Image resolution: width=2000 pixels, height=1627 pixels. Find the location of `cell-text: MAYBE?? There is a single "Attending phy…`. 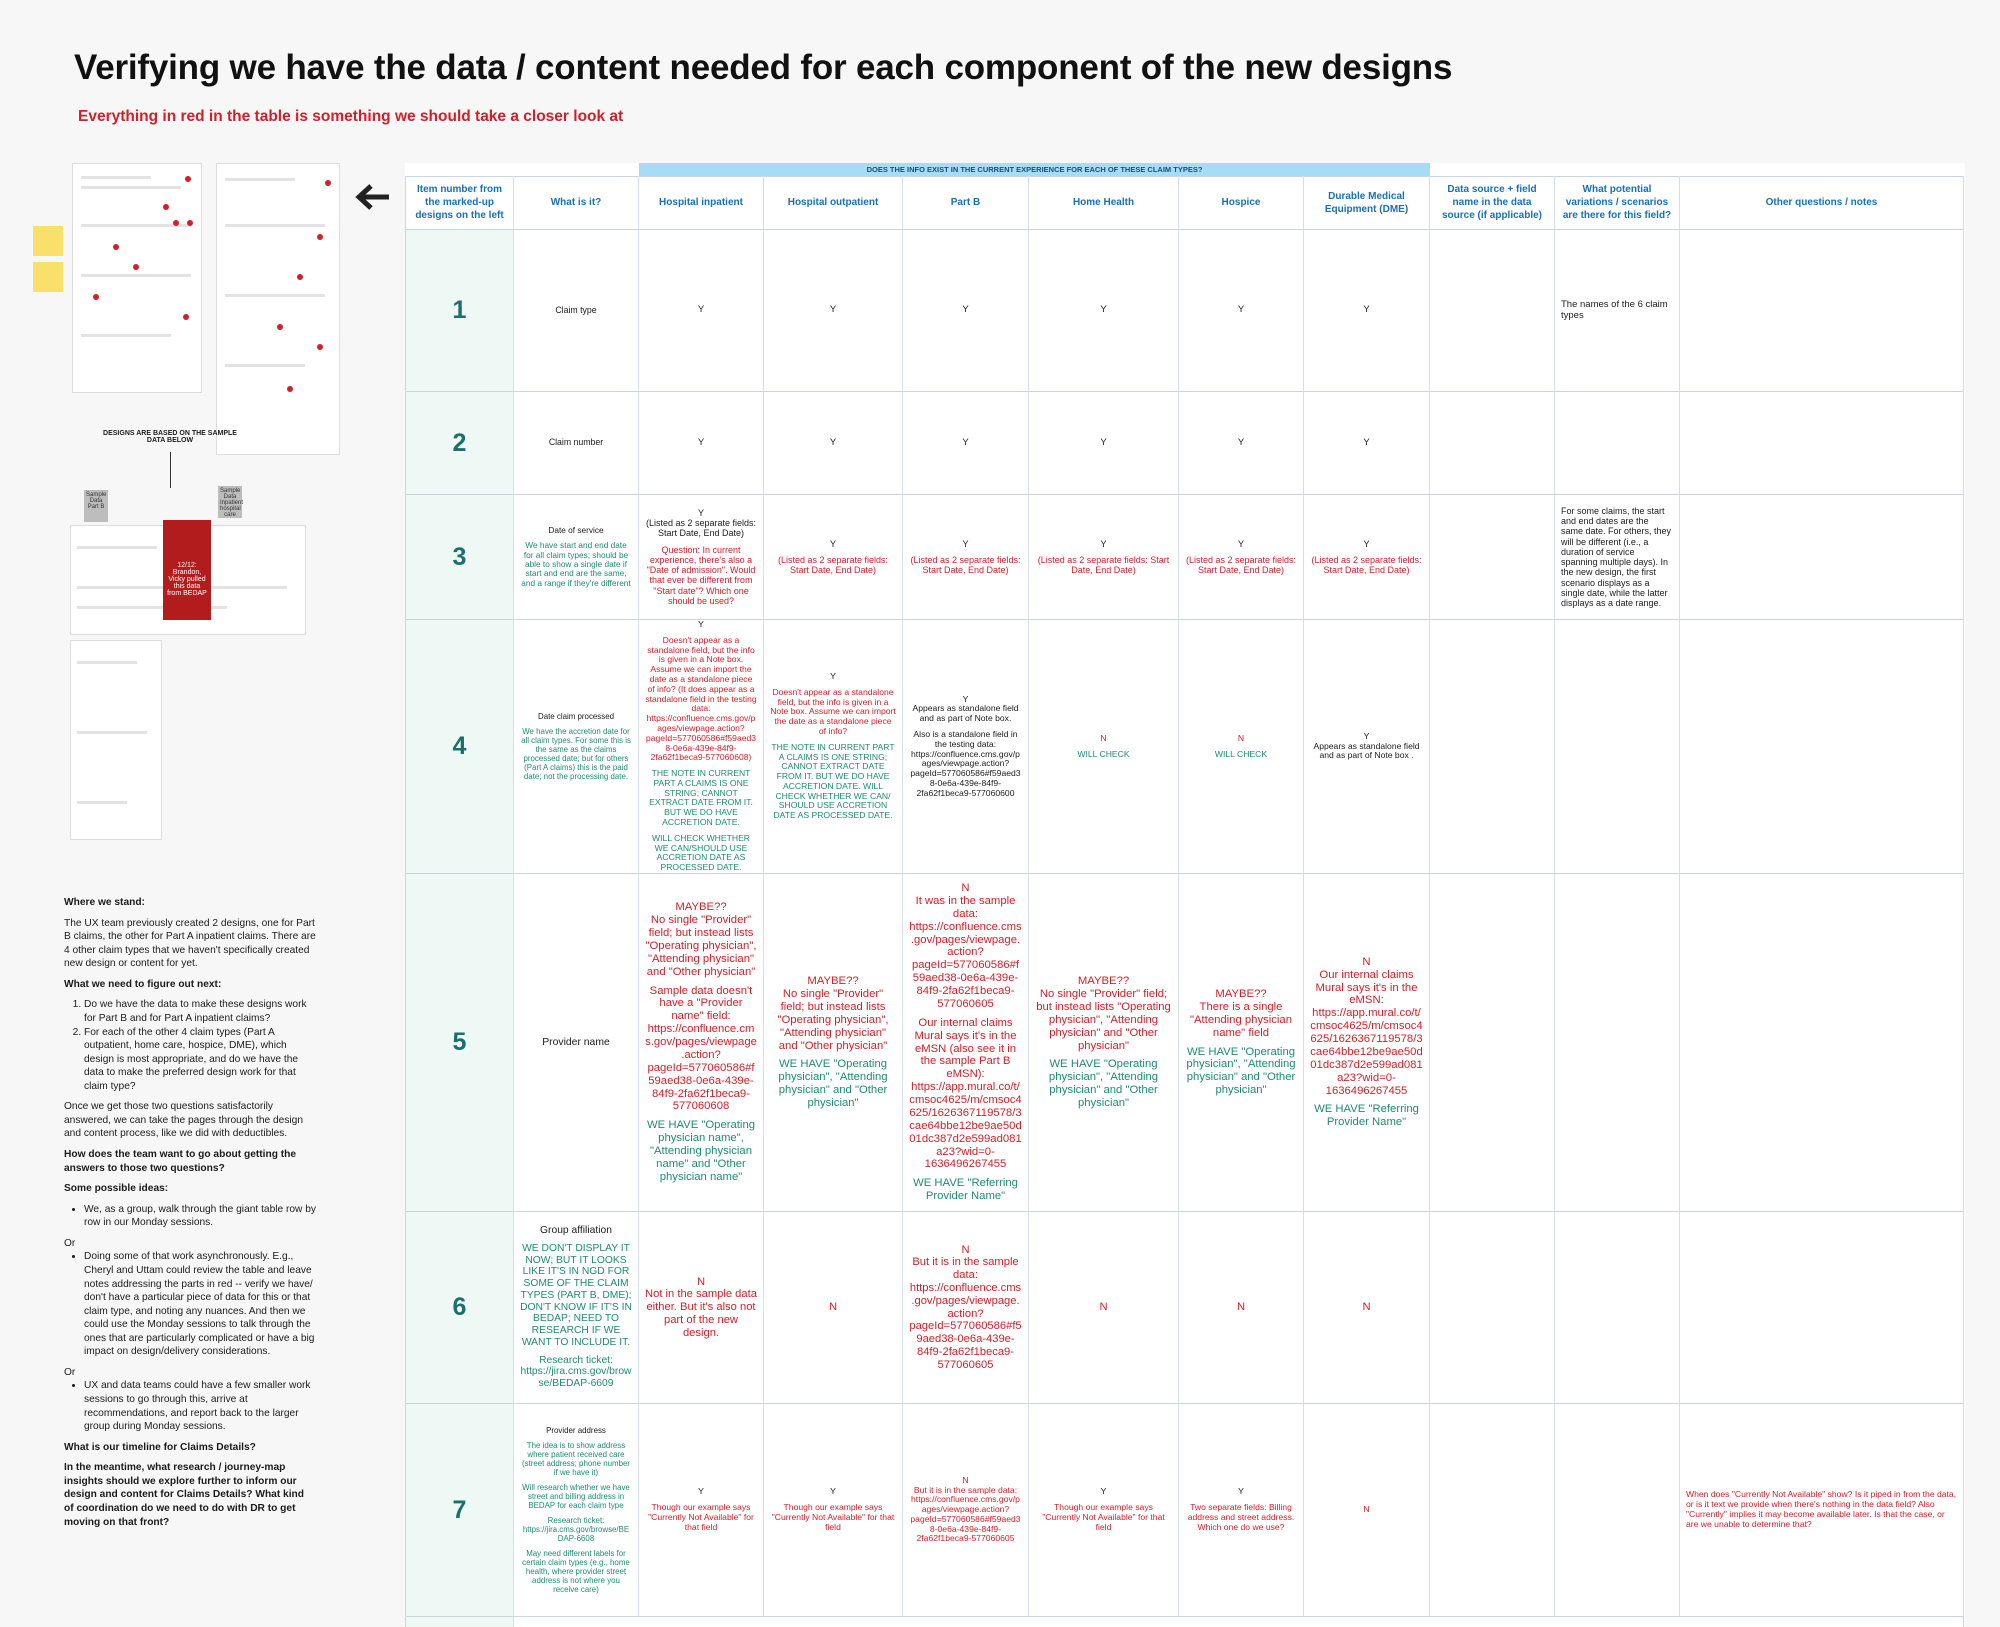

cell-text: MAYBE?? There is a single "Attending phy… is located at coordinates (1241, 1013).